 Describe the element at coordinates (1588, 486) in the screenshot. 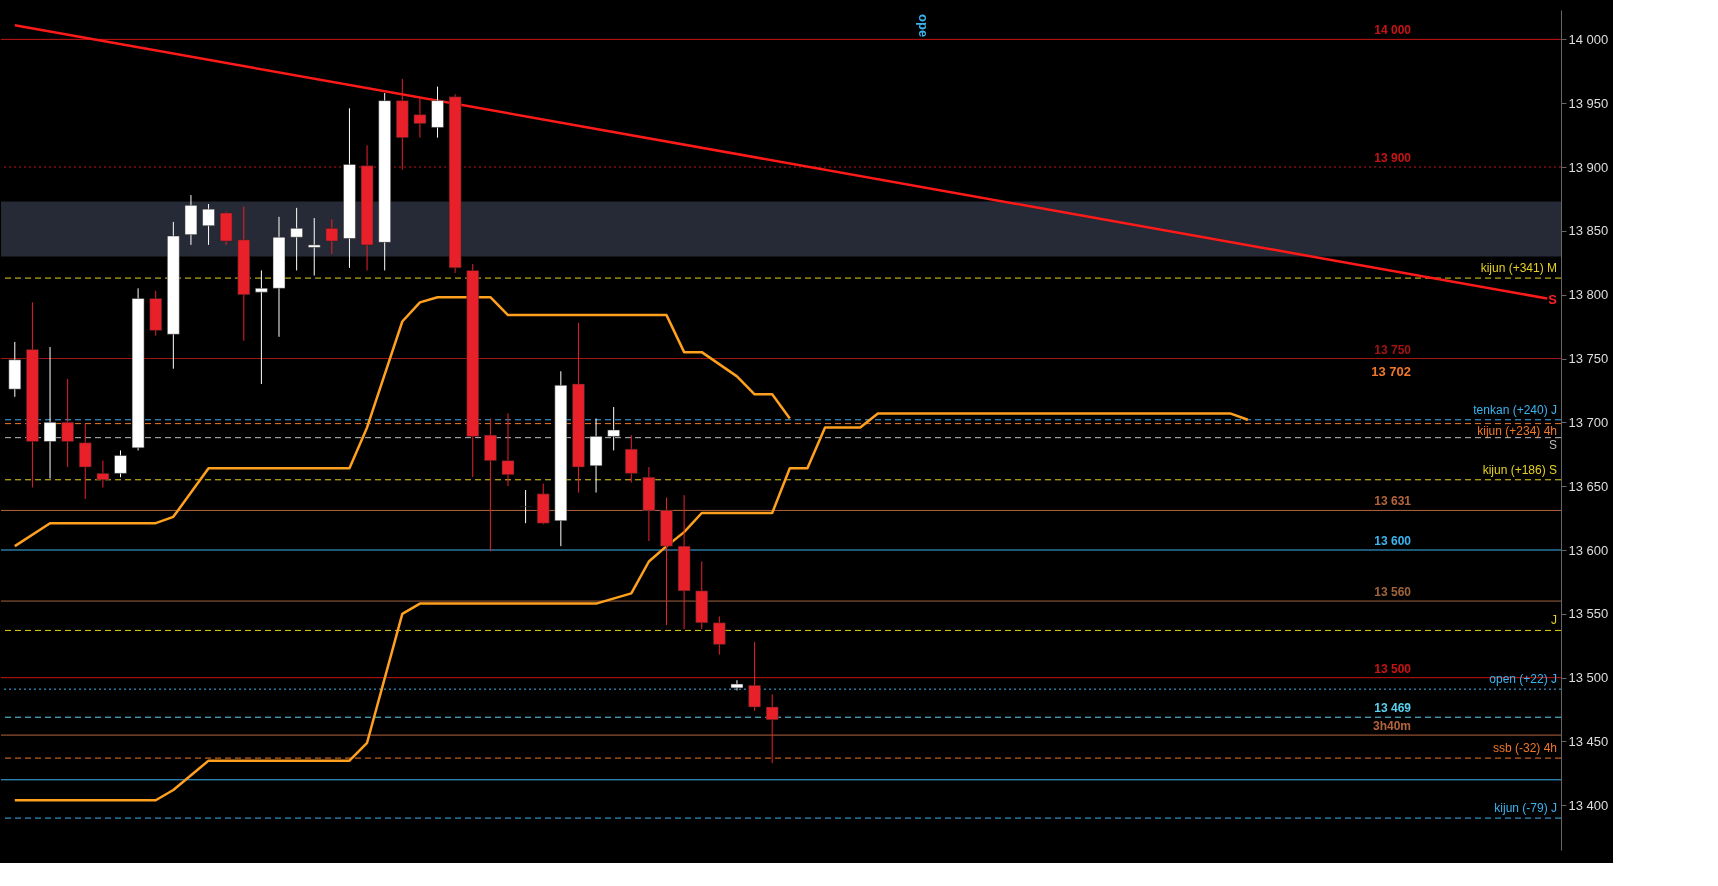

I see `y-tick-label: 13 650` at that location.